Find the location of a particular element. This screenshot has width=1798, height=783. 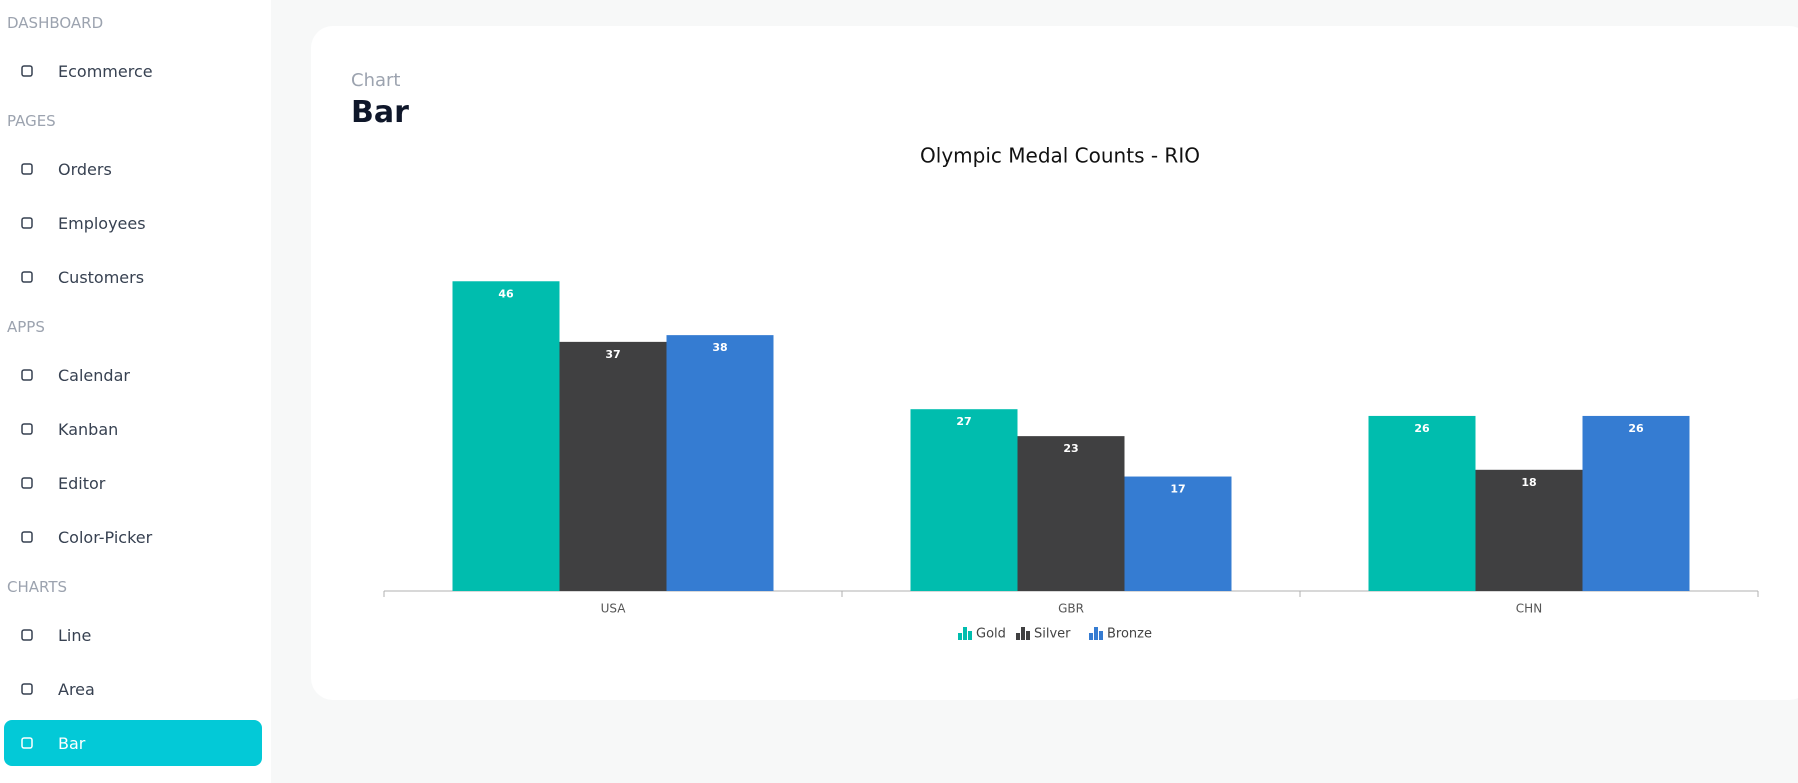

nav-item: Calendar is located at coordinates (133, 375).